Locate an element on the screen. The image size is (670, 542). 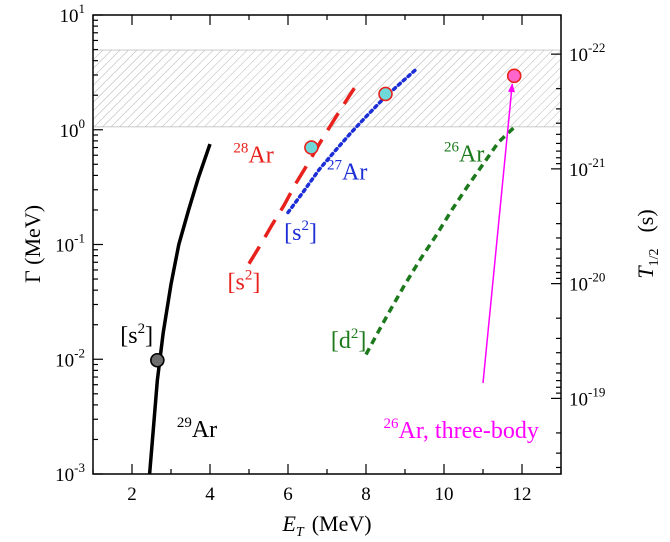
x-axis-label: ET (MeV) is located at coordinates (326, 525).